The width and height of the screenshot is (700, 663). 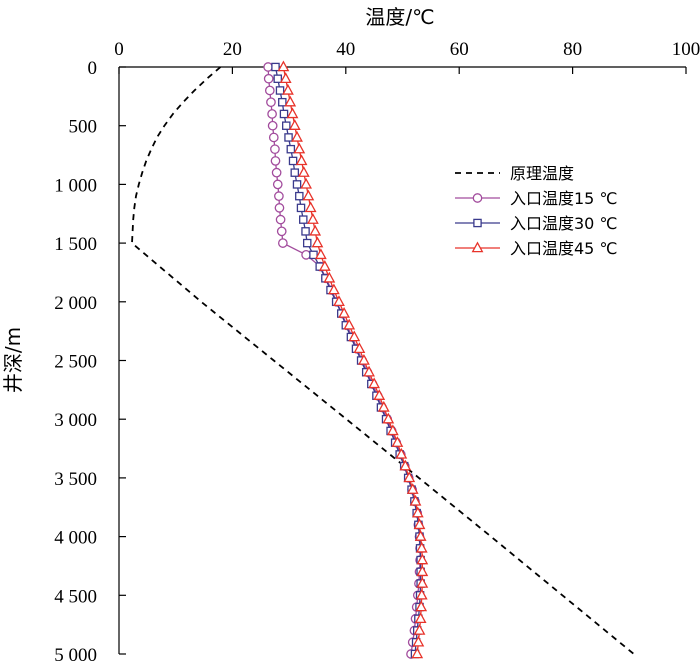 I want to click on legend-item-3: 入口温度30 ℃, so click(x=536, y=223).